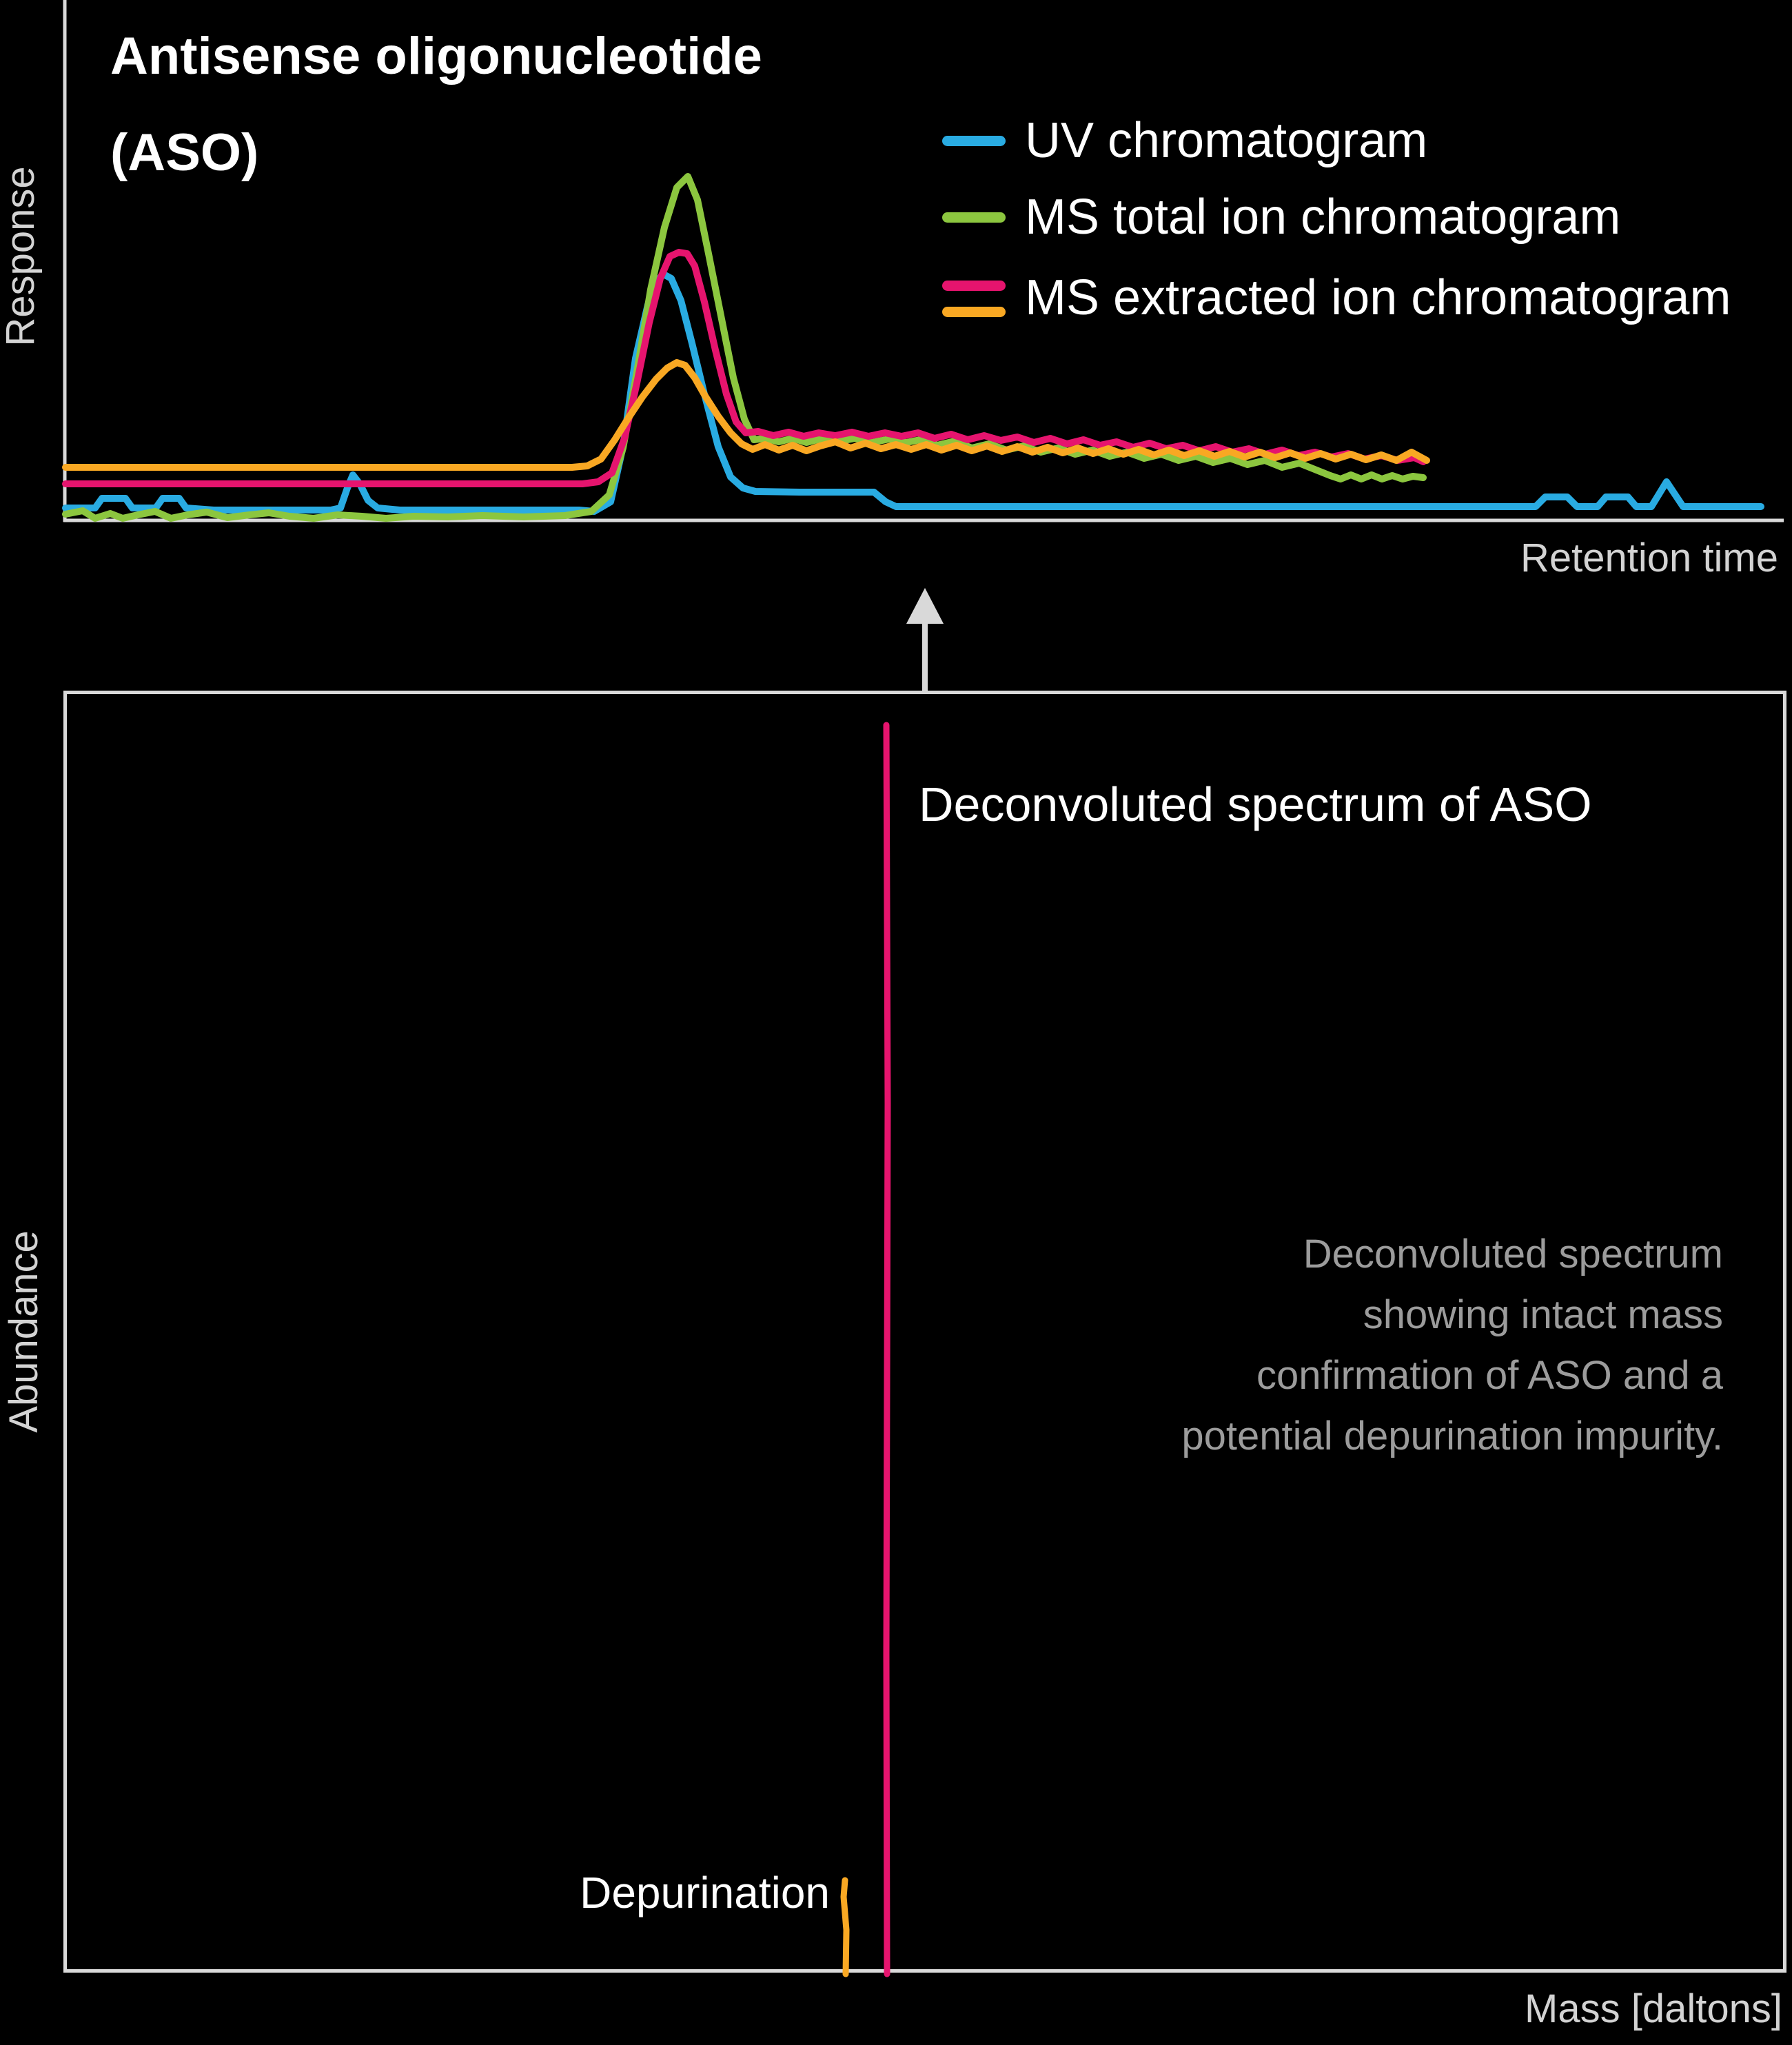  I want to click on abundance-axis-label: Abundance, so click(23, 1331).